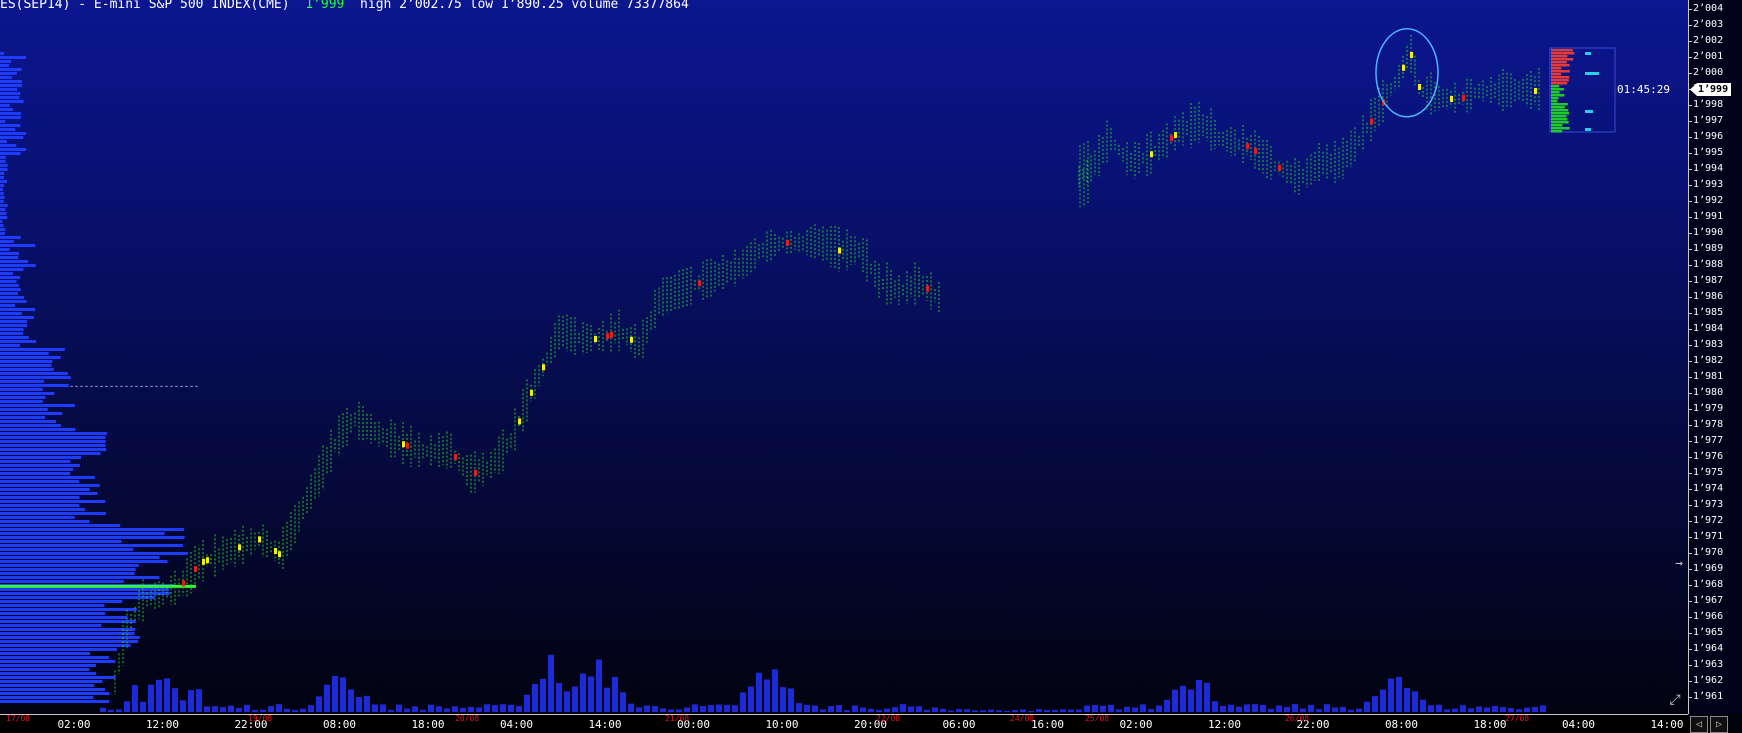 The height and width of the screenshot is (733, 1742). Describe the element at coordinates (1675, 700) in the screenshot. I see `expand-icon: ⤢` at that location.